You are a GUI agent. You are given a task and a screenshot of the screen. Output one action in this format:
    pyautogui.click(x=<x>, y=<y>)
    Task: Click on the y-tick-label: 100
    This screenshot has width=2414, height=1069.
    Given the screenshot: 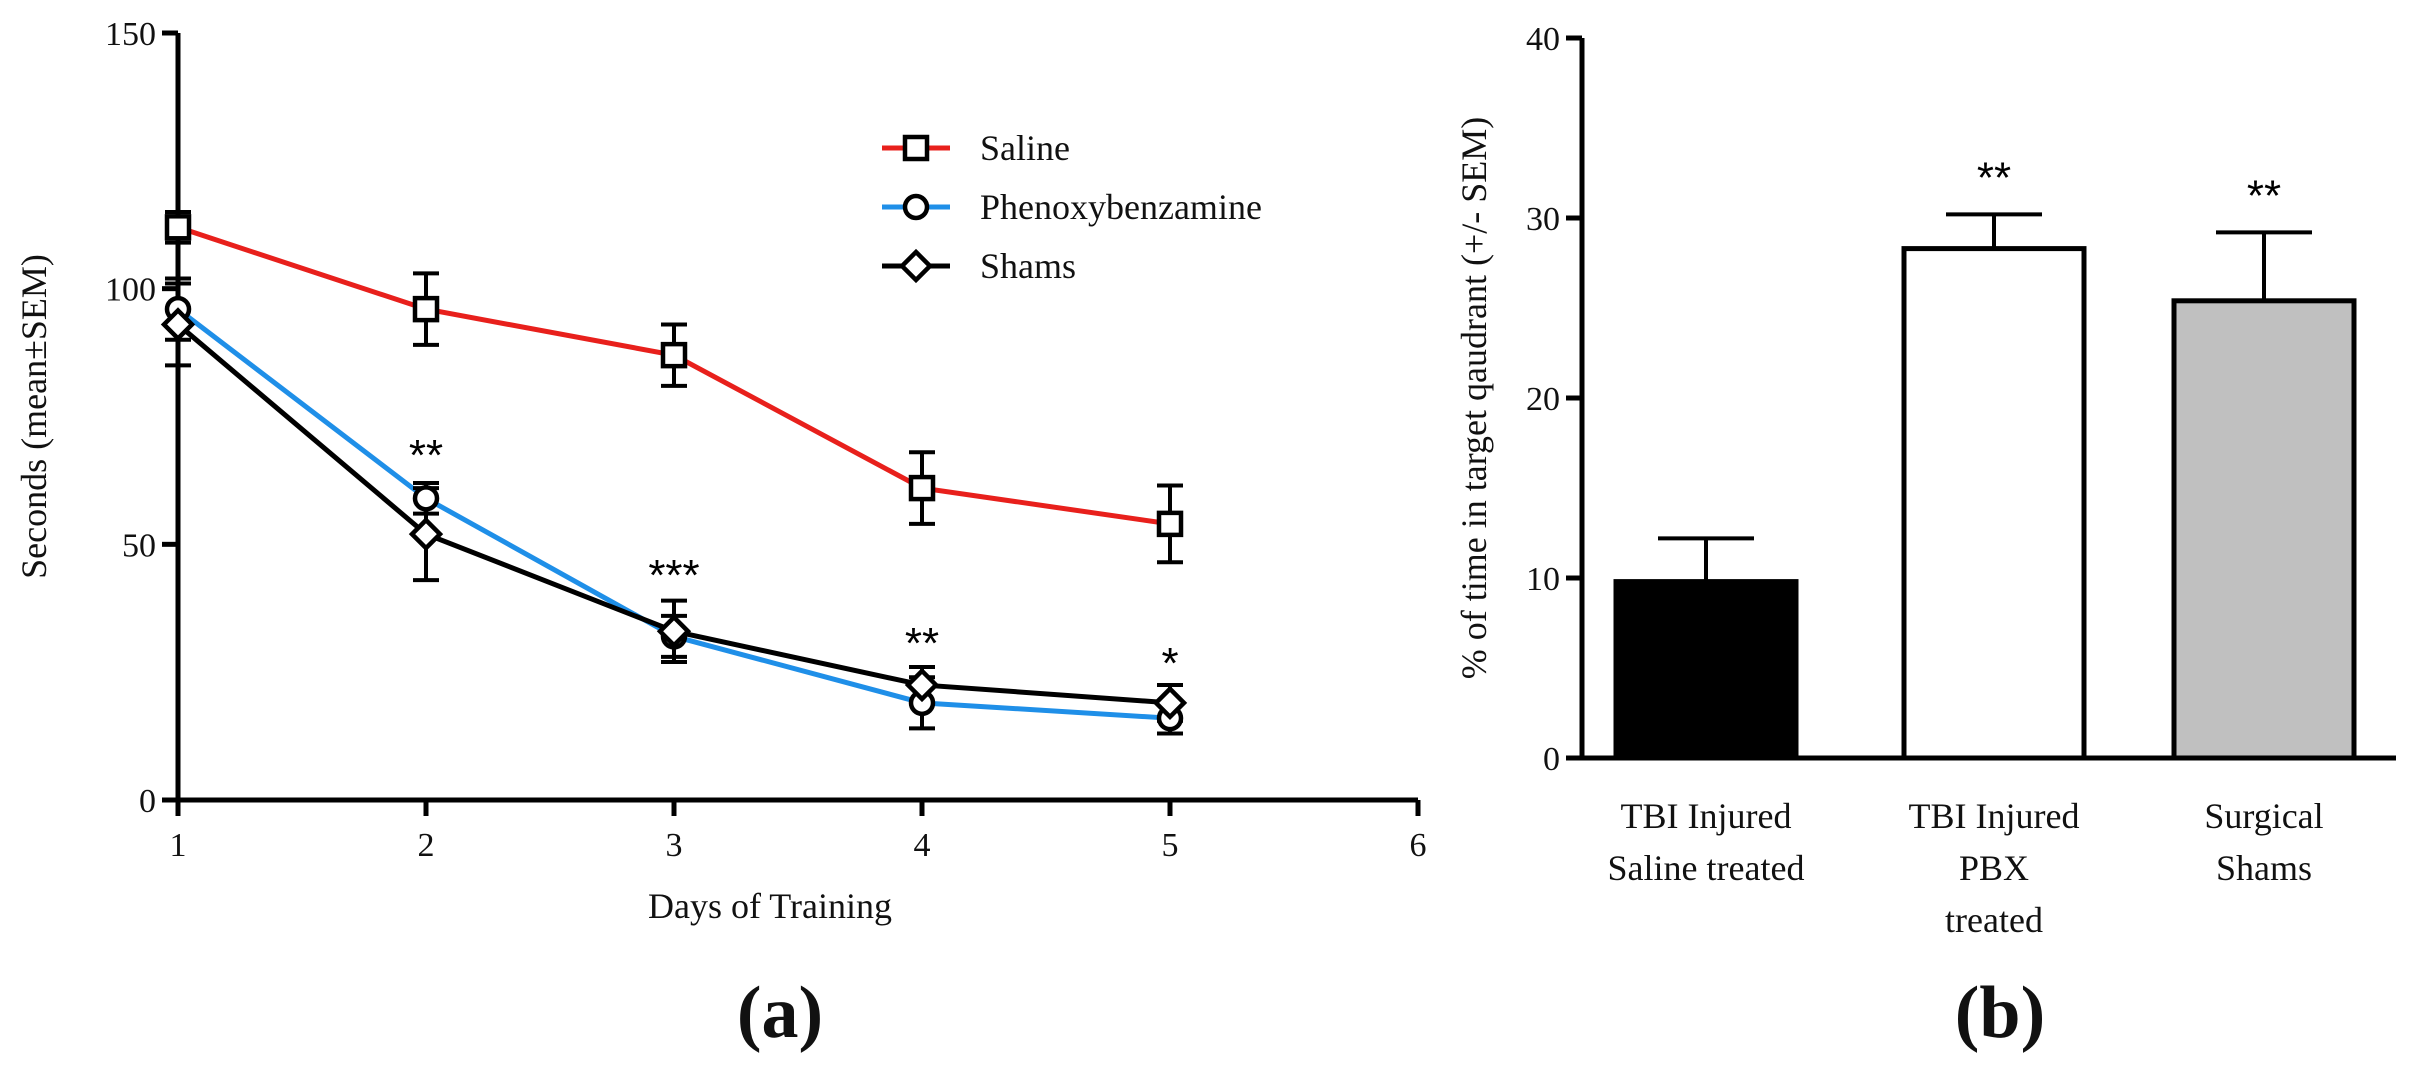 What is the action you would take?
    pyautogui.click(x=130, y=290)
    